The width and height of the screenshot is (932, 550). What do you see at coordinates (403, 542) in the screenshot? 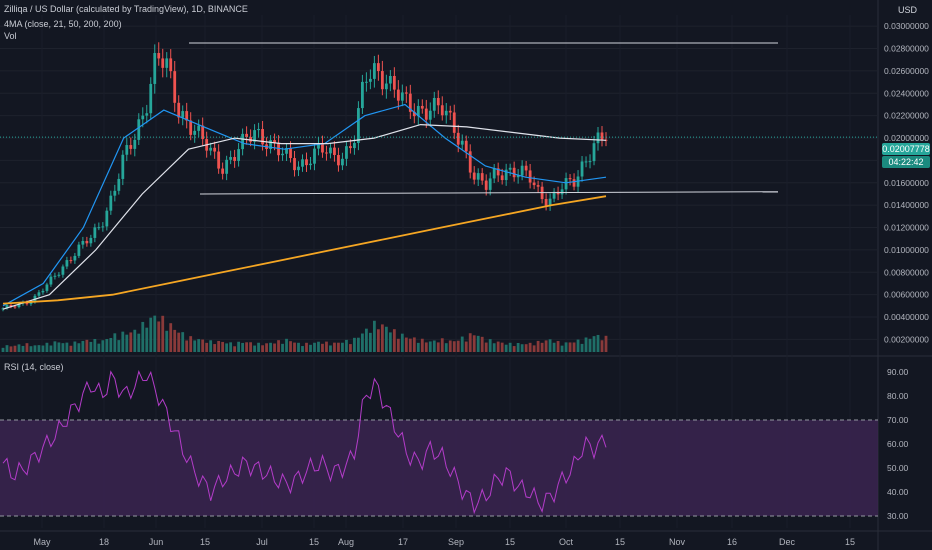
I see `time-tick-label: 17` at bounding box center [403, 542].